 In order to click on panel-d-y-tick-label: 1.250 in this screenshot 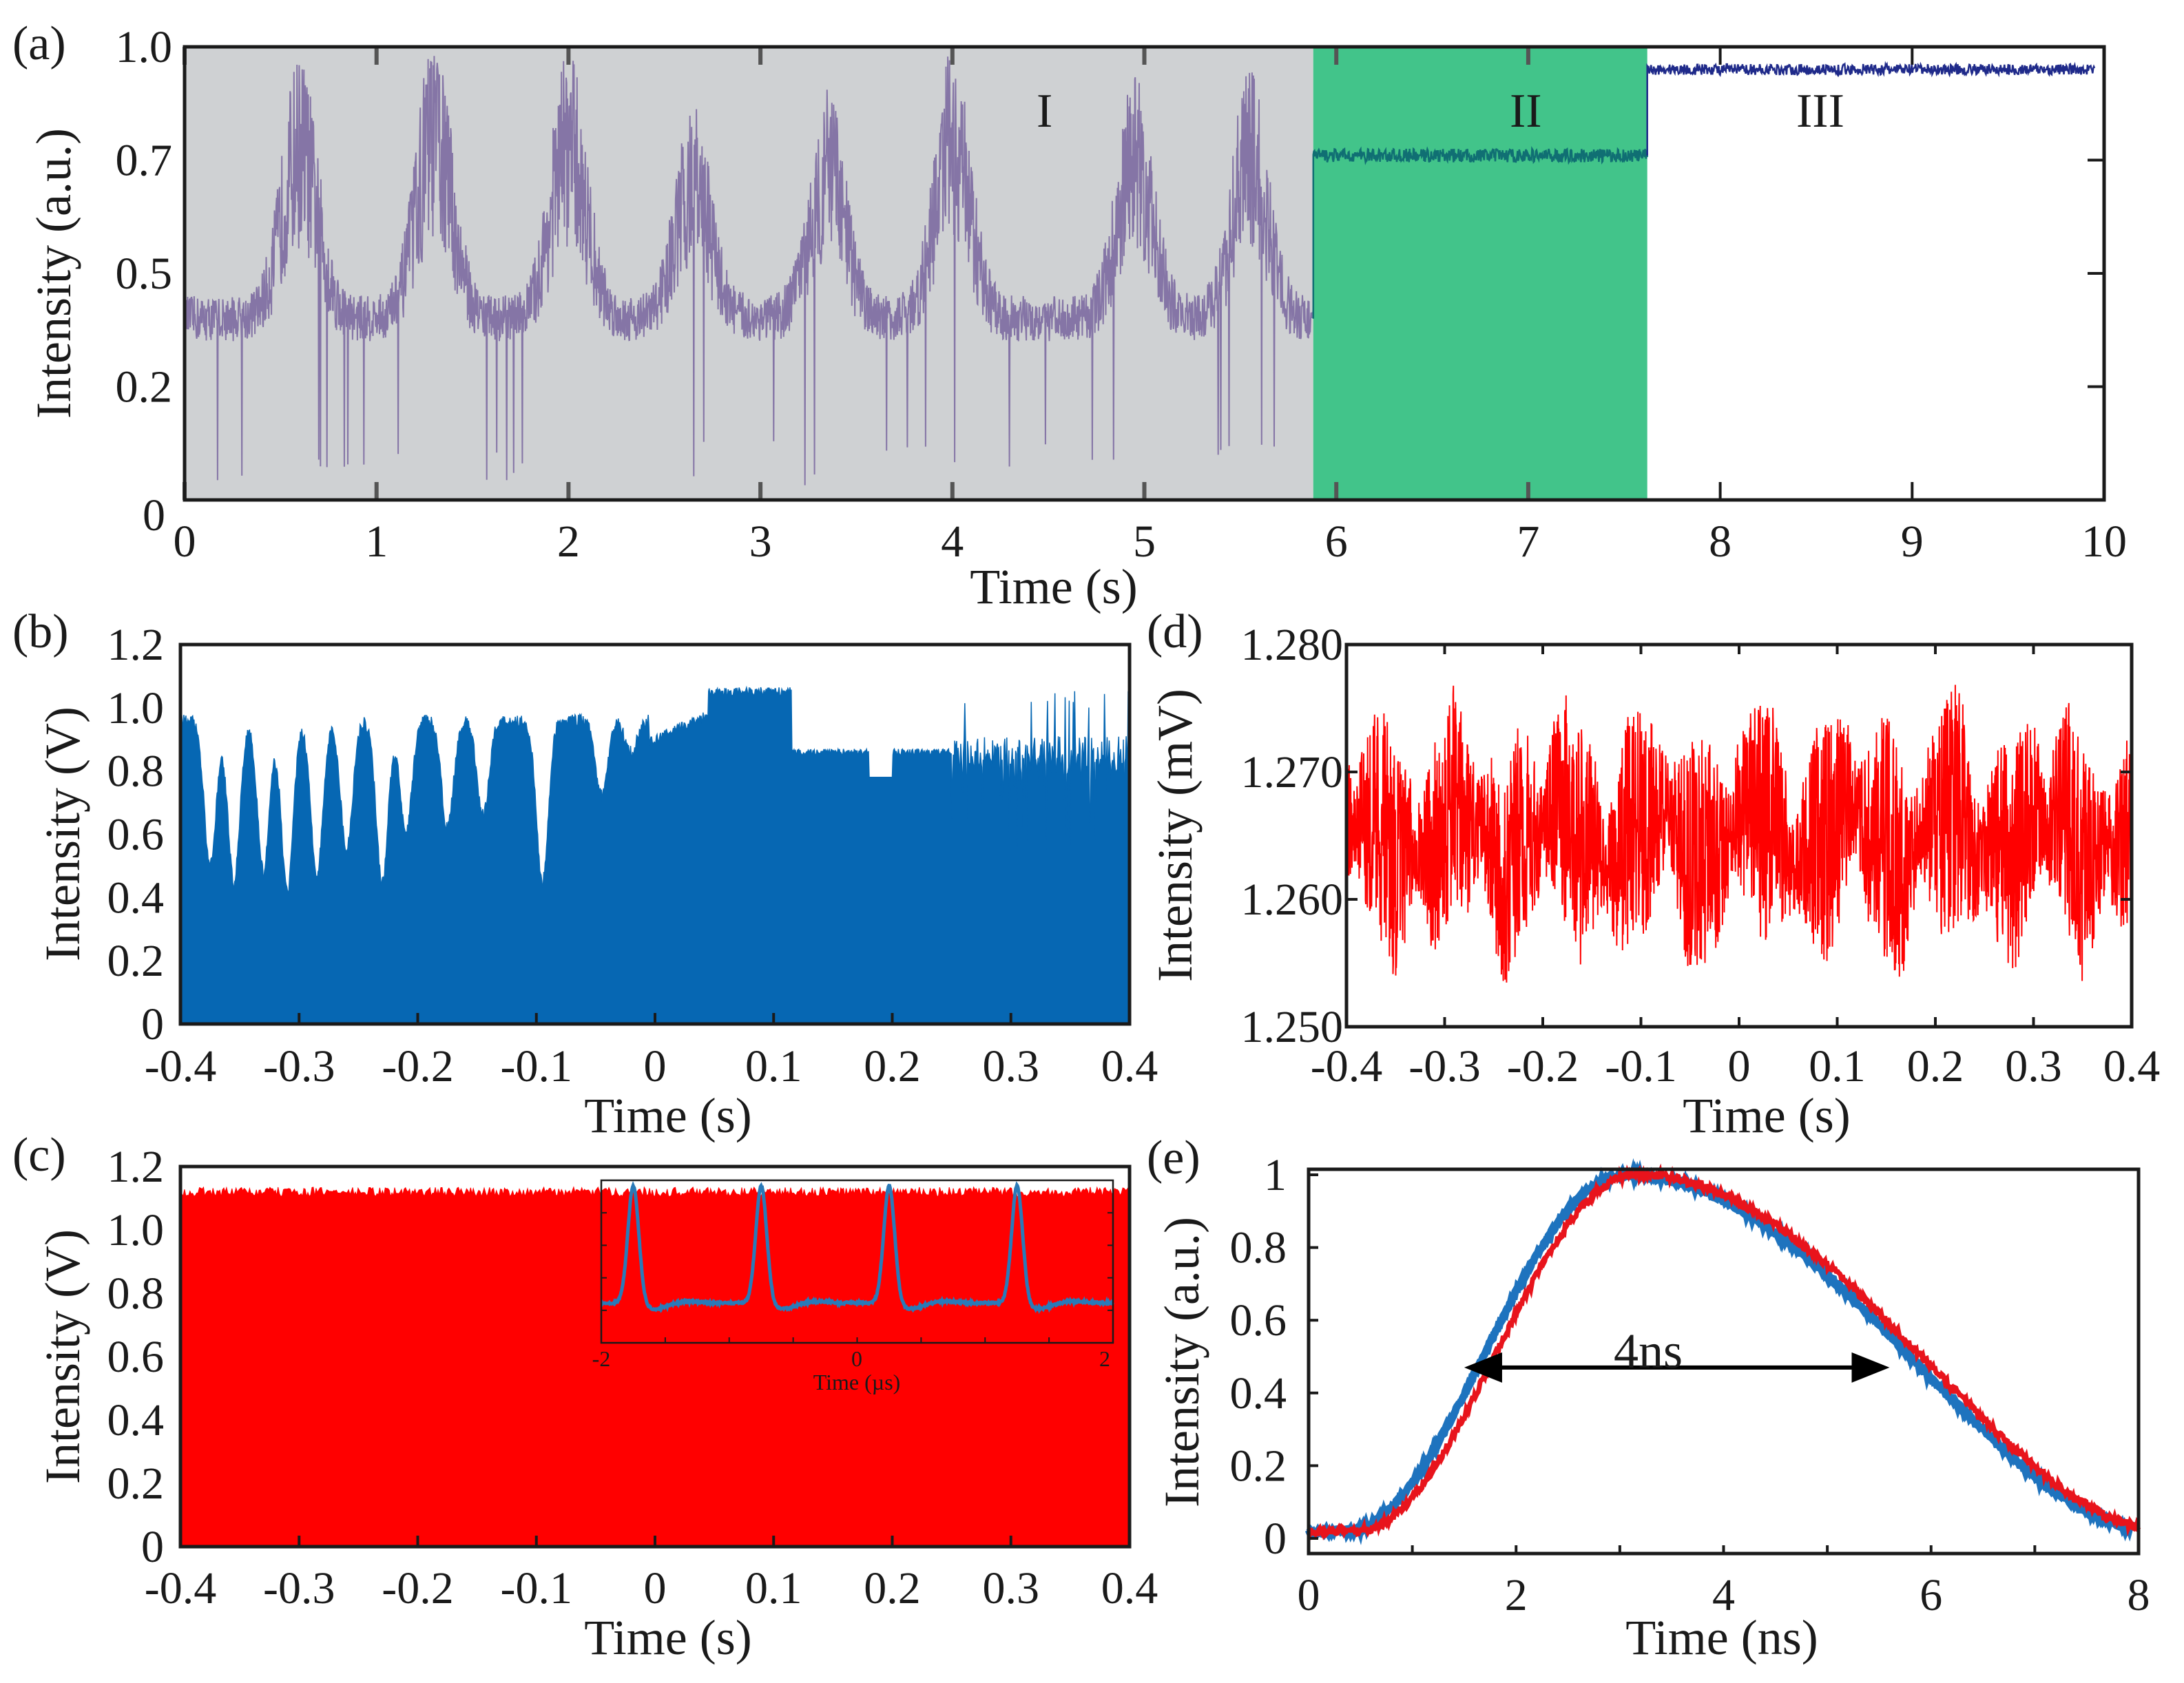, I will do `click(1292, 1027)`.